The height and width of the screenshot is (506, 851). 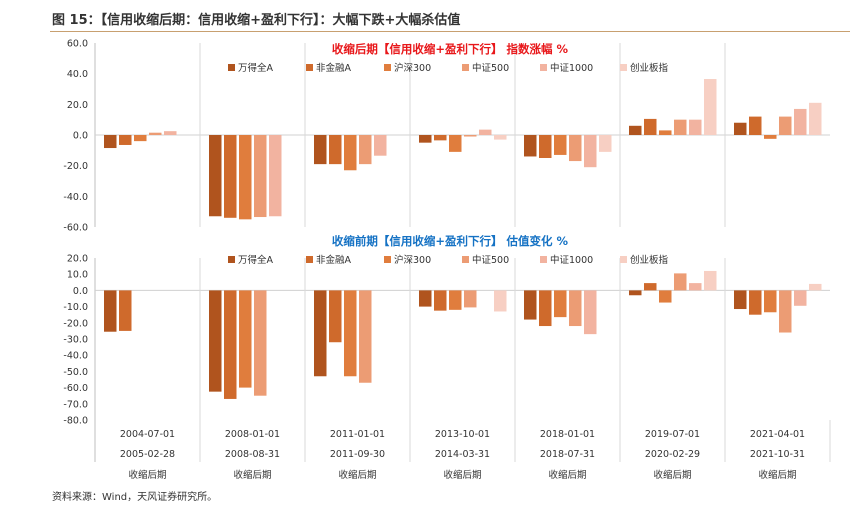 What do you see at coordinates (462, 454) in the screenshot?
I see `period-end-label: 2014-03-31` at bounding box center [462, 454].